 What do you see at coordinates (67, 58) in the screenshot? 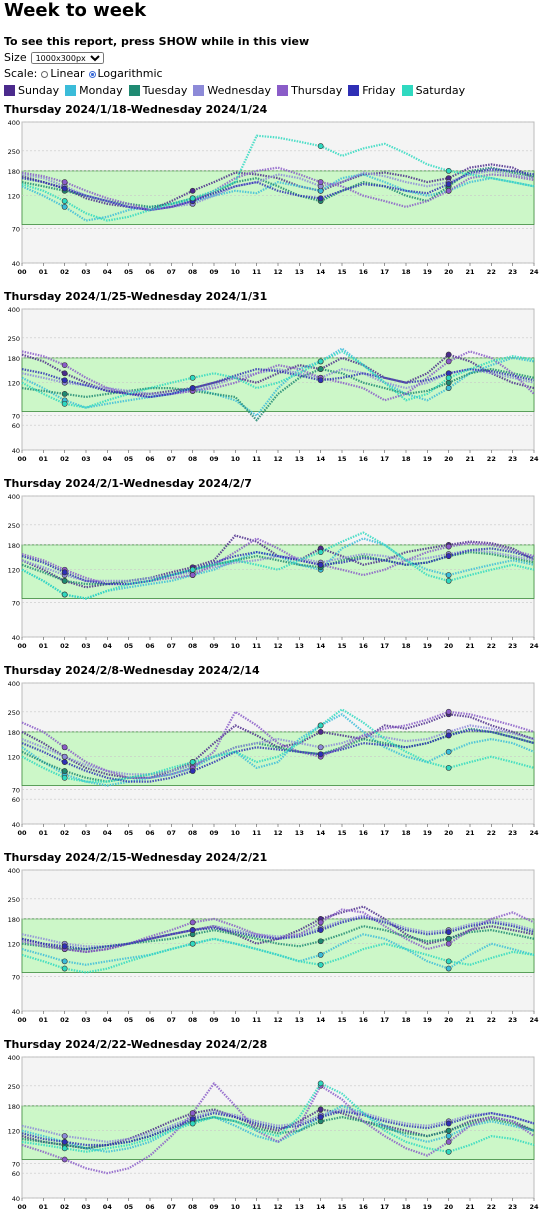
I see `size-select: 1000x300px` at bounding box center [67, 58].